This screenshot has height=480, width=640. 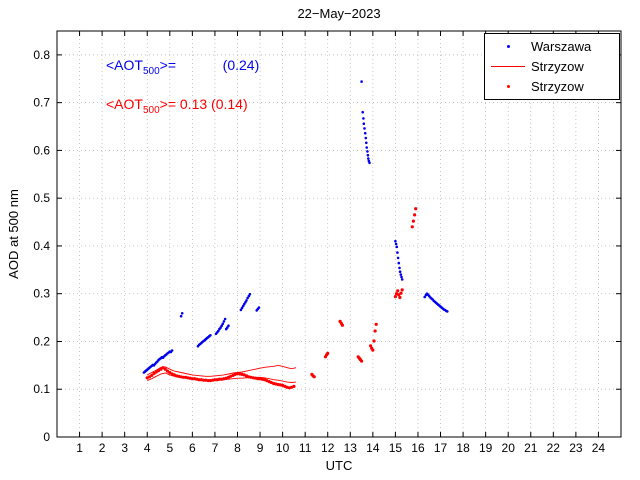 What do you see at coordinates (561, 46) in the screenshot?
I see `legend-label: Warszawa` at bounding box center [561, 46].